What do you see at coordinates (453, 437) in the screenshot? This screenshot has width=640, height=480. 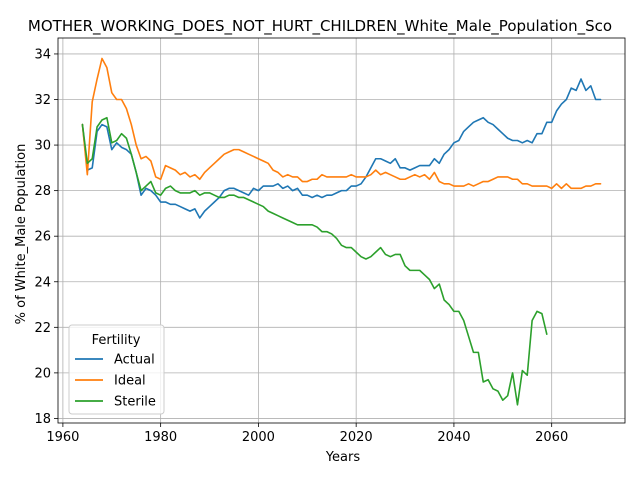 I see `x-tick-label: 2040` at bounding box center [453, 437].